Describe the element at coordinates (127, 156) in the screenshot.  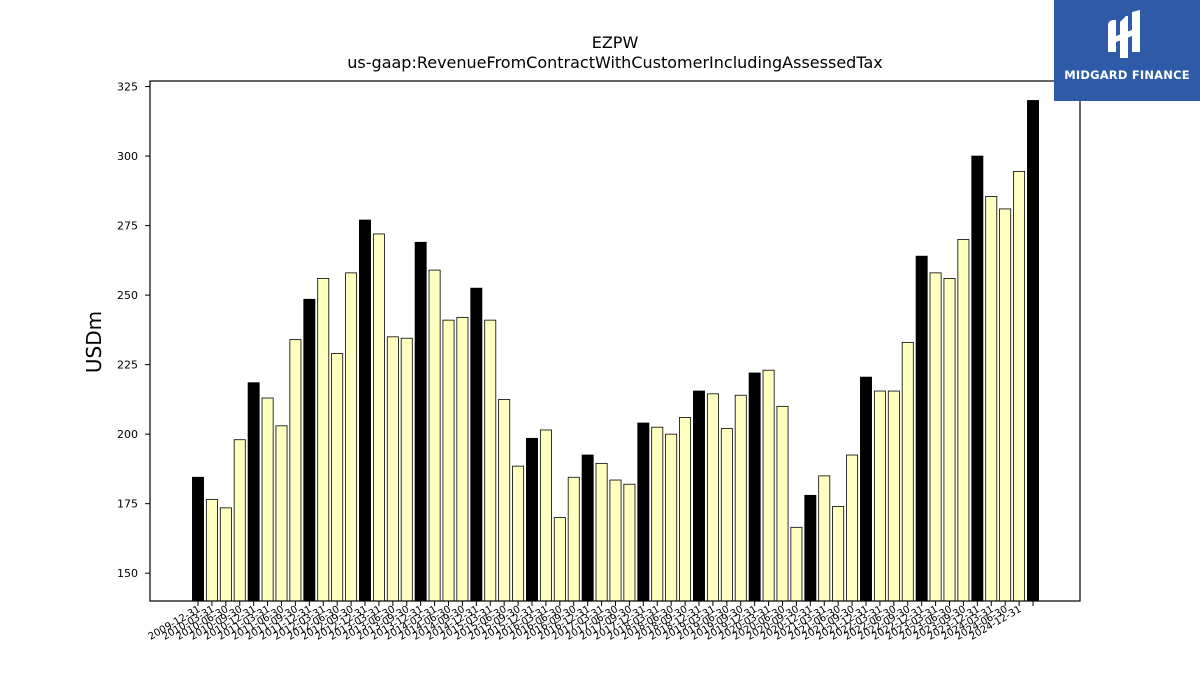
I see `y-tick-label: 300` at that location.